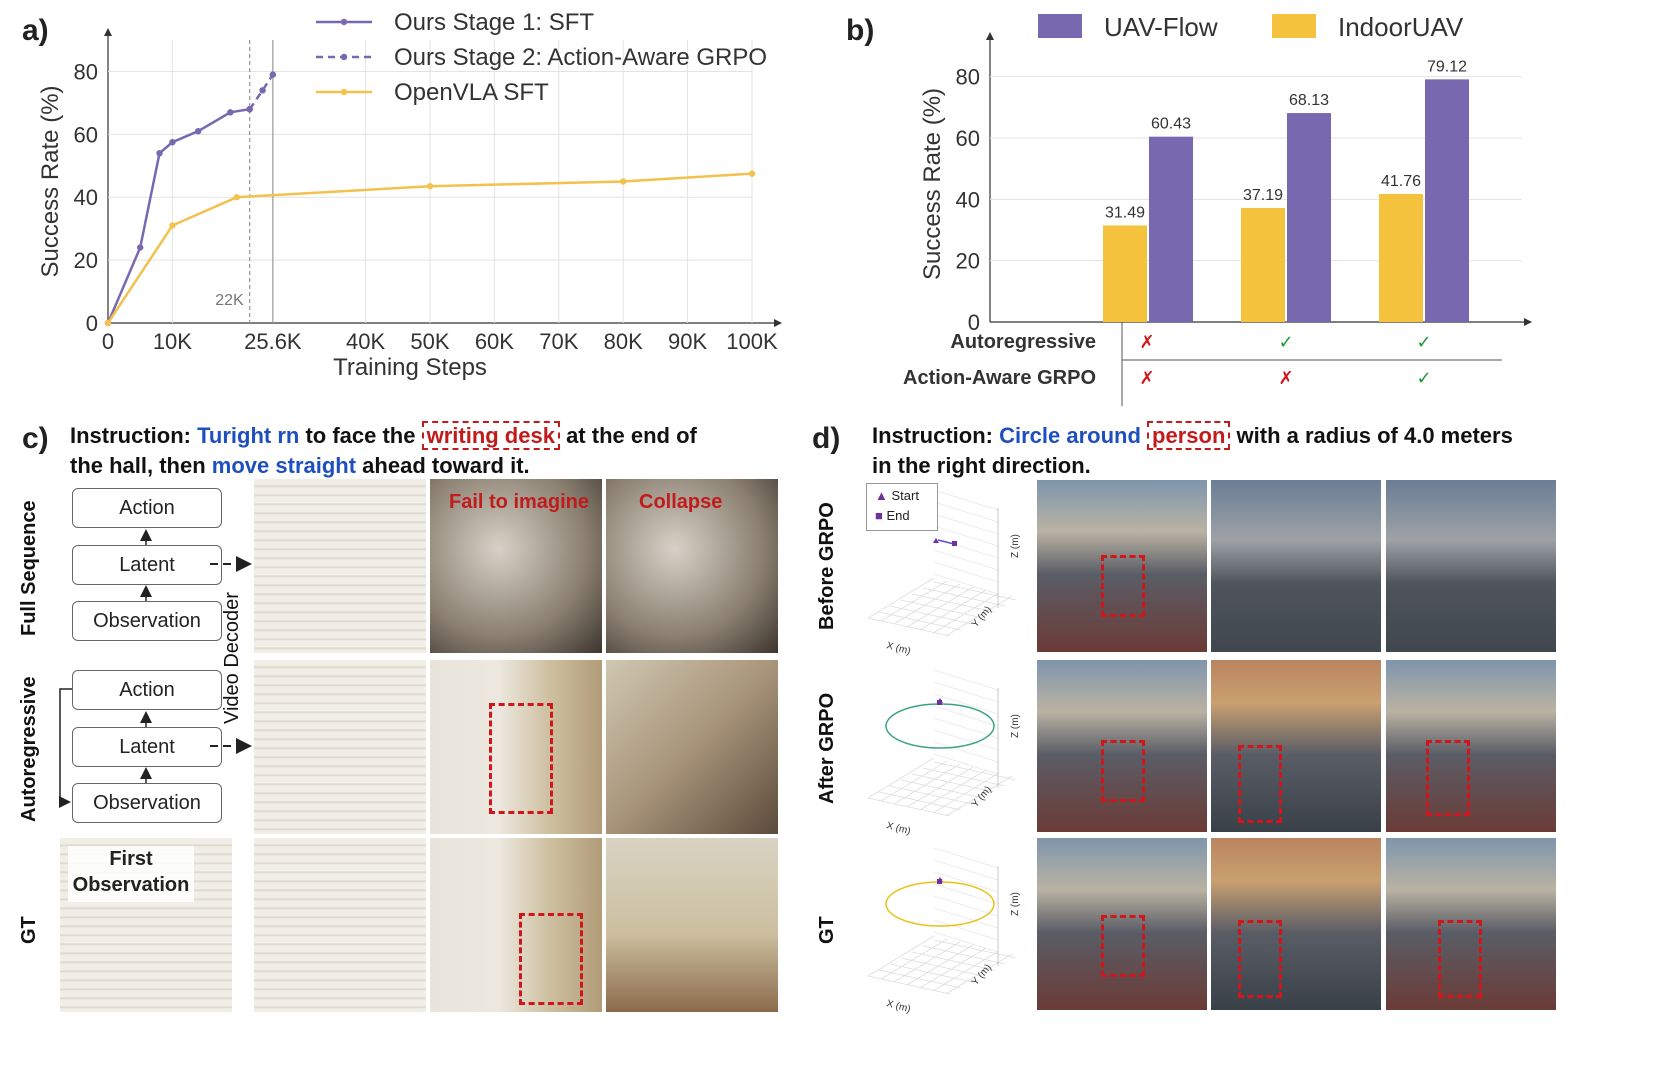 The image size is (1660, 1085). Describe the element at coordinates (752, 341) in the screenshot. I see `x-tick-label: 100K` at that location.